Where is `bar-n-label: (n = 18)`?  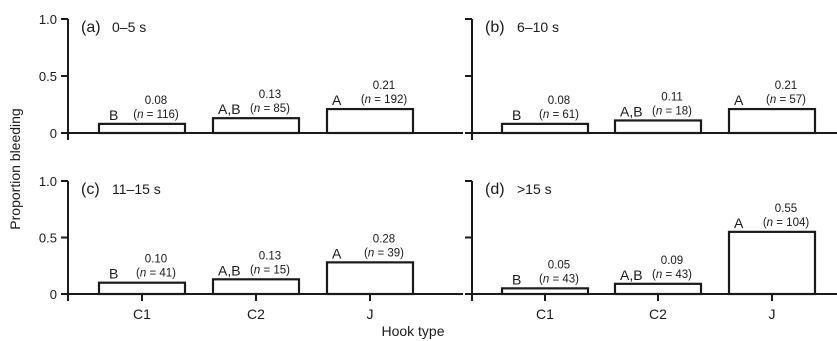 bar-n-label: (n = 18) is located at coordinates (672, 111).